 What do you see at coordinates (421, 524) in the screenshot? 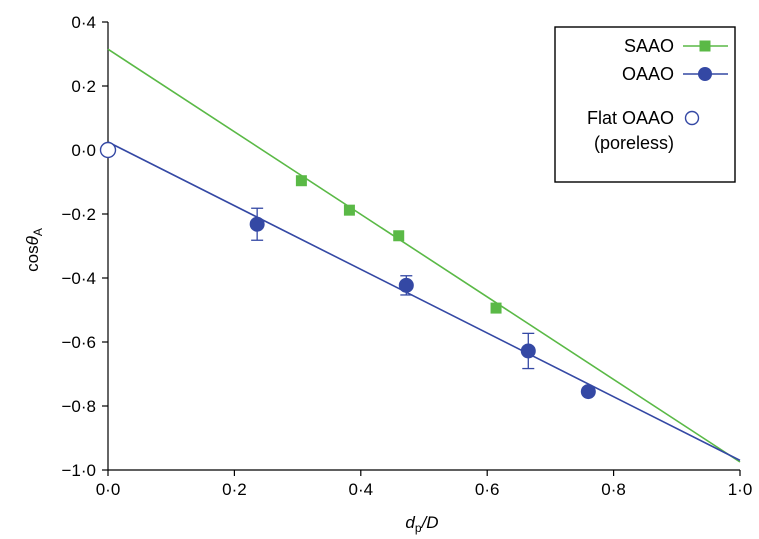
I see `x-axis-title: dp/D` at bounding box center [421, 524].